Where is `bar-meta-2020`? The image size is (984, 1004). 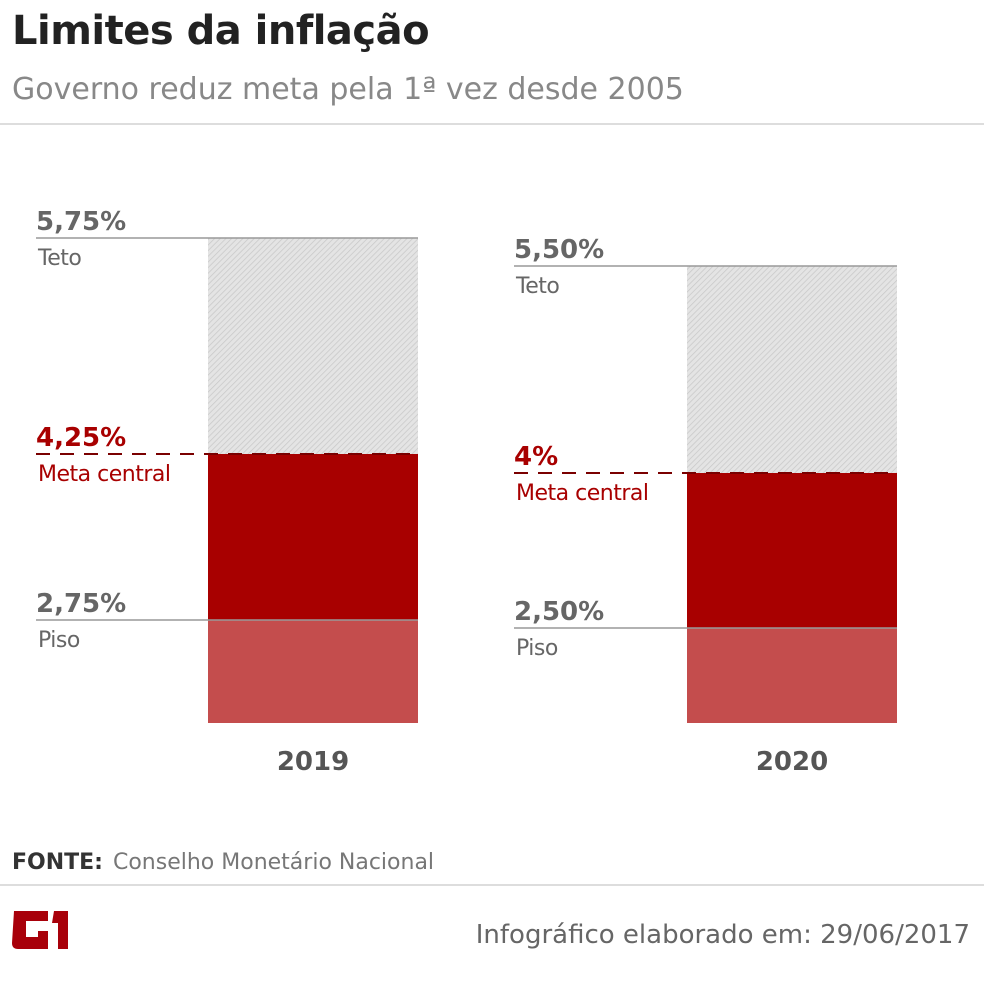 bar-meta-2020 is located at coordinates (792, 550).